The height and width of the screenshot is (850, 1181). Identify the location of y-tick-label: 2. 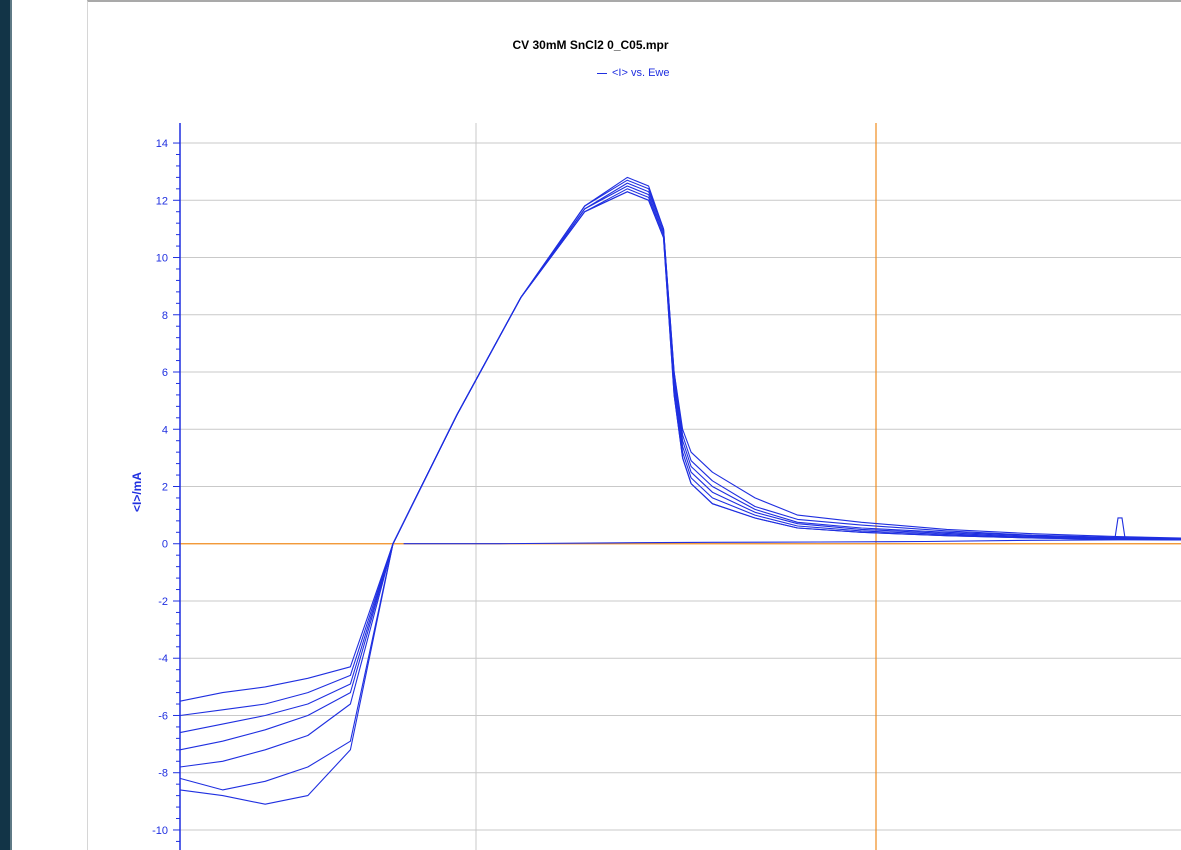
(165, 488).